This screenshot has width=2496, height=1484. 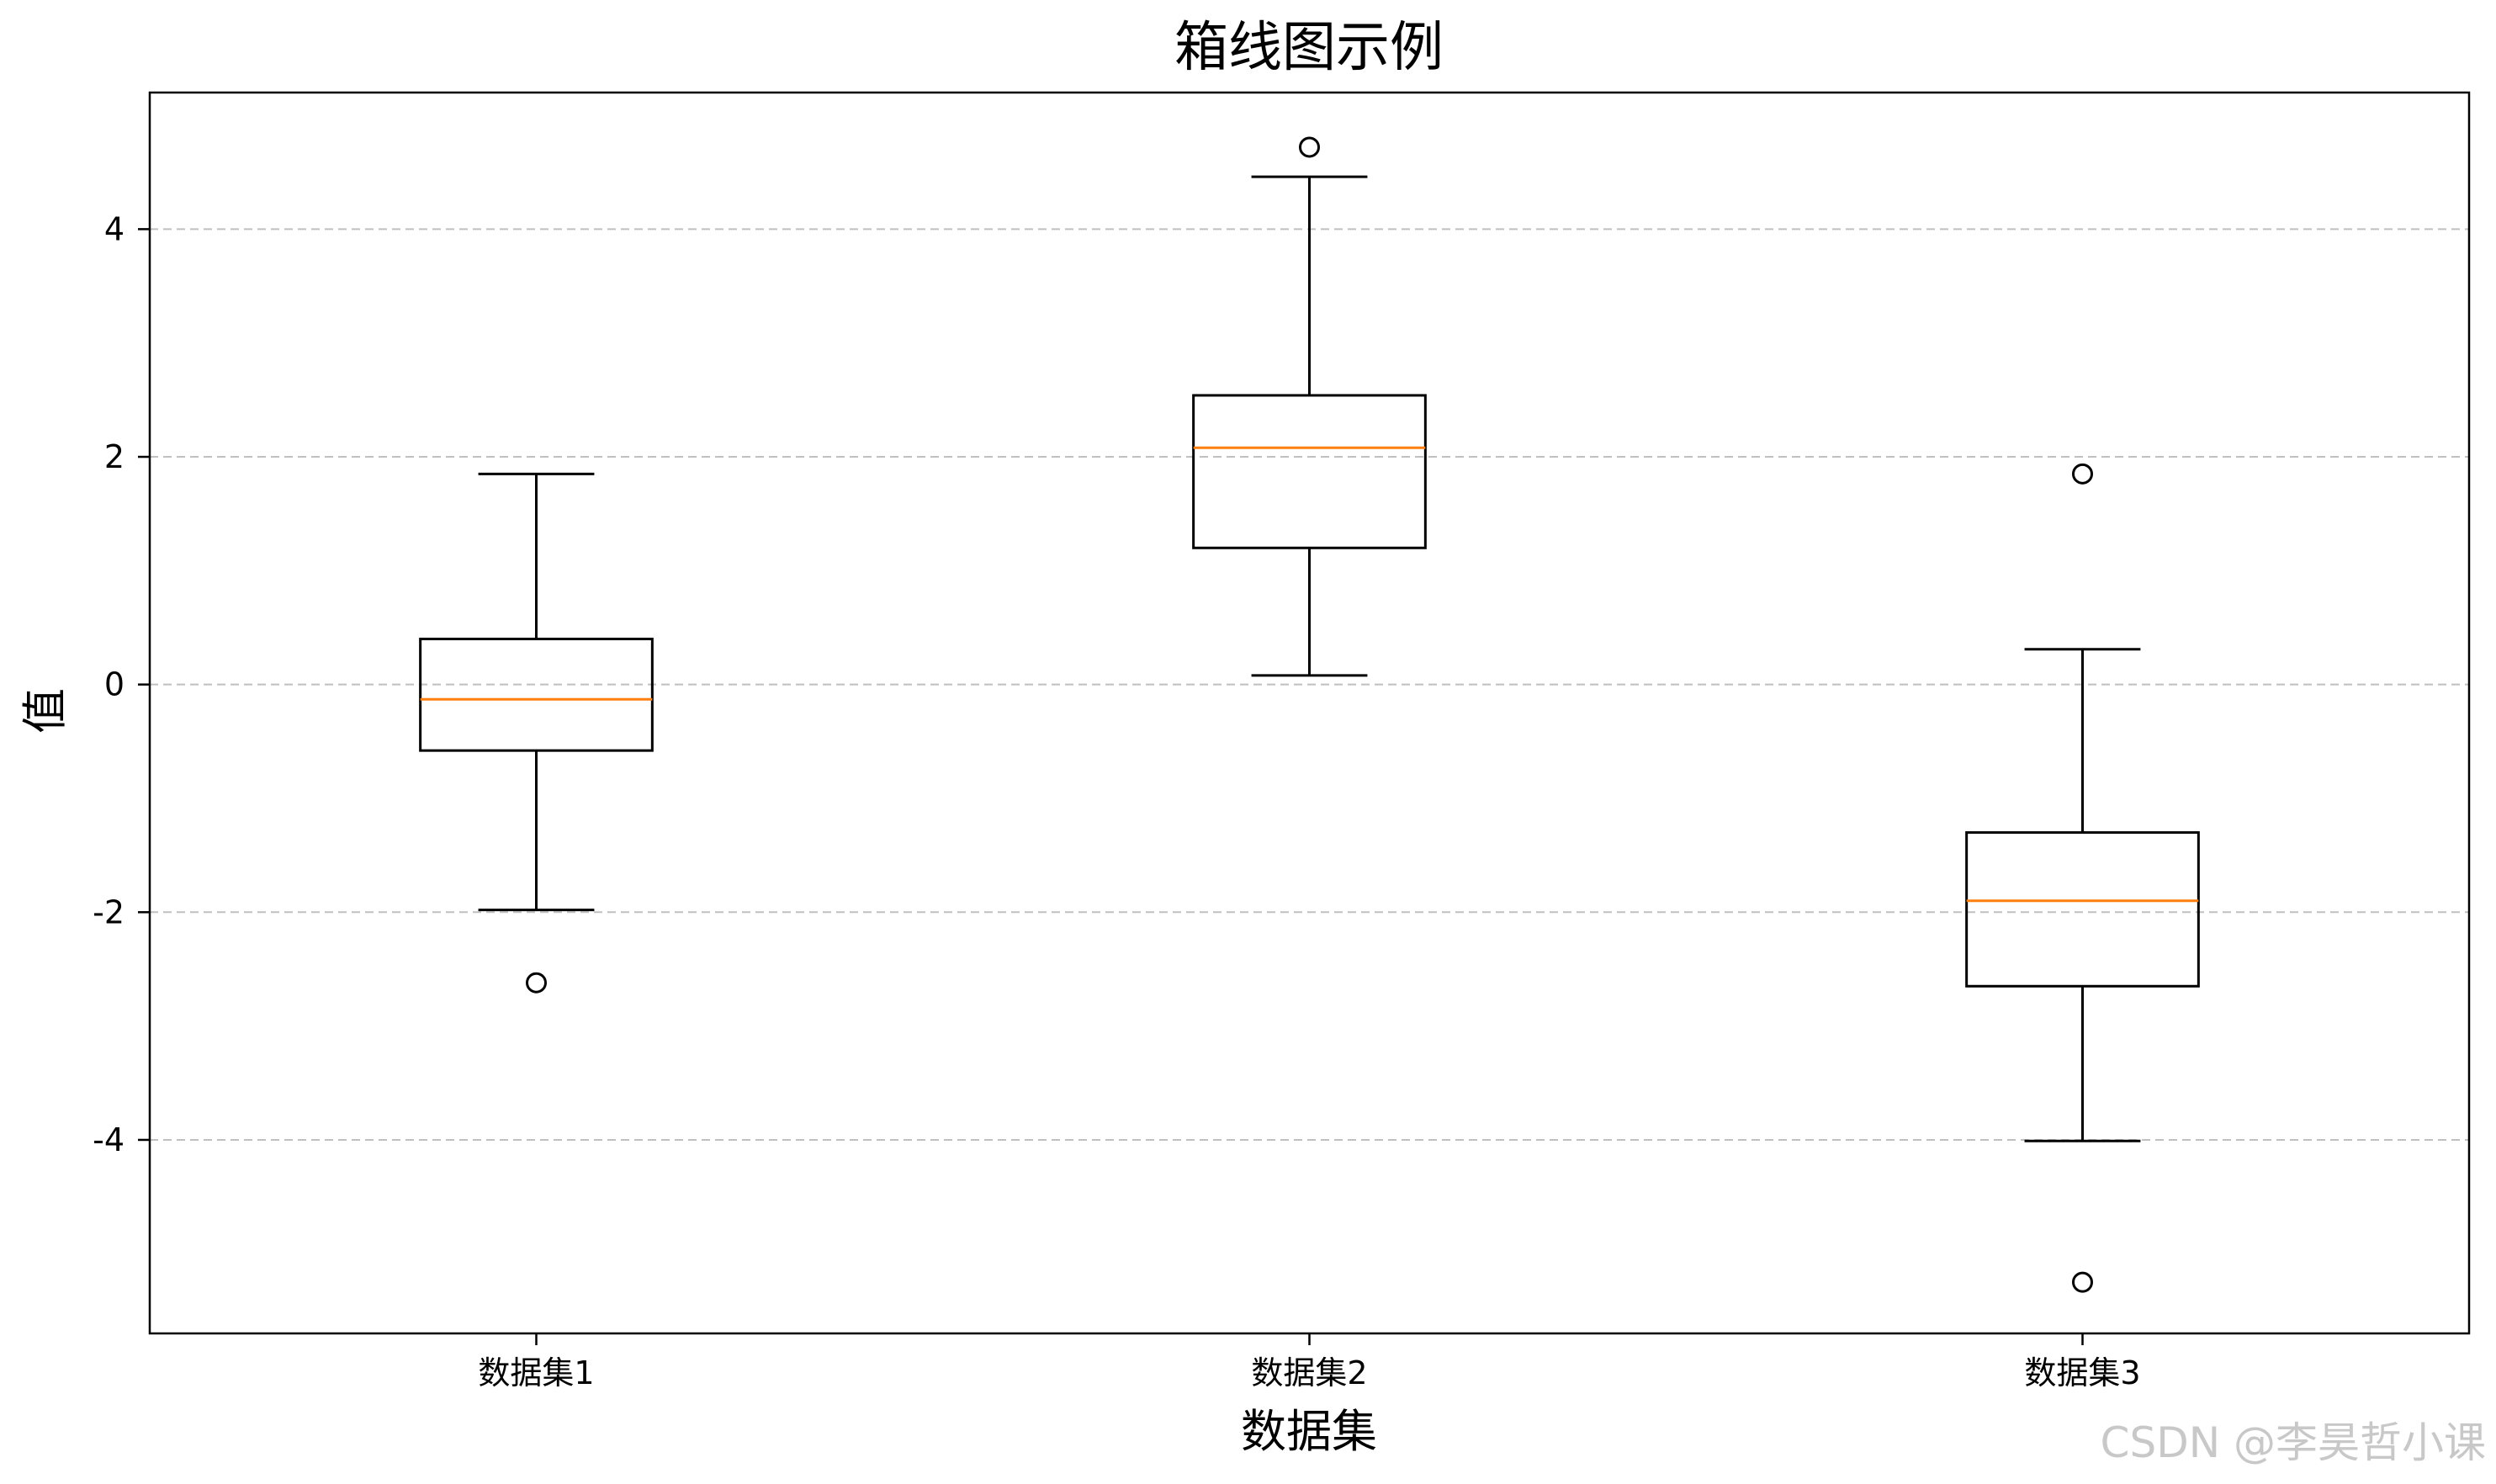 I want to click on x-tick-label: 数据集2, so click(x=1309, y=1372).